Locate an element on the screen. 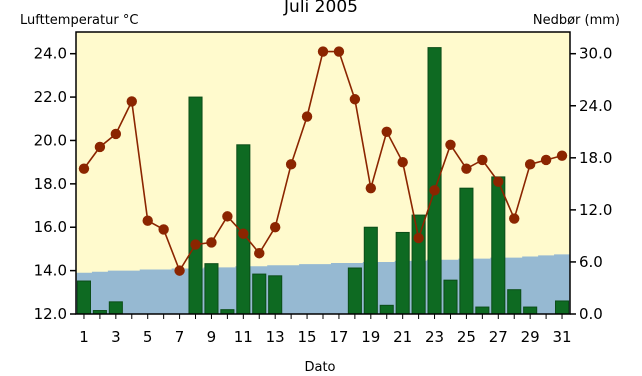 Image resolution: width=642 pixels, height=376 pixels. left-tick-label: 20.0 is located at coordinates (50, 140).